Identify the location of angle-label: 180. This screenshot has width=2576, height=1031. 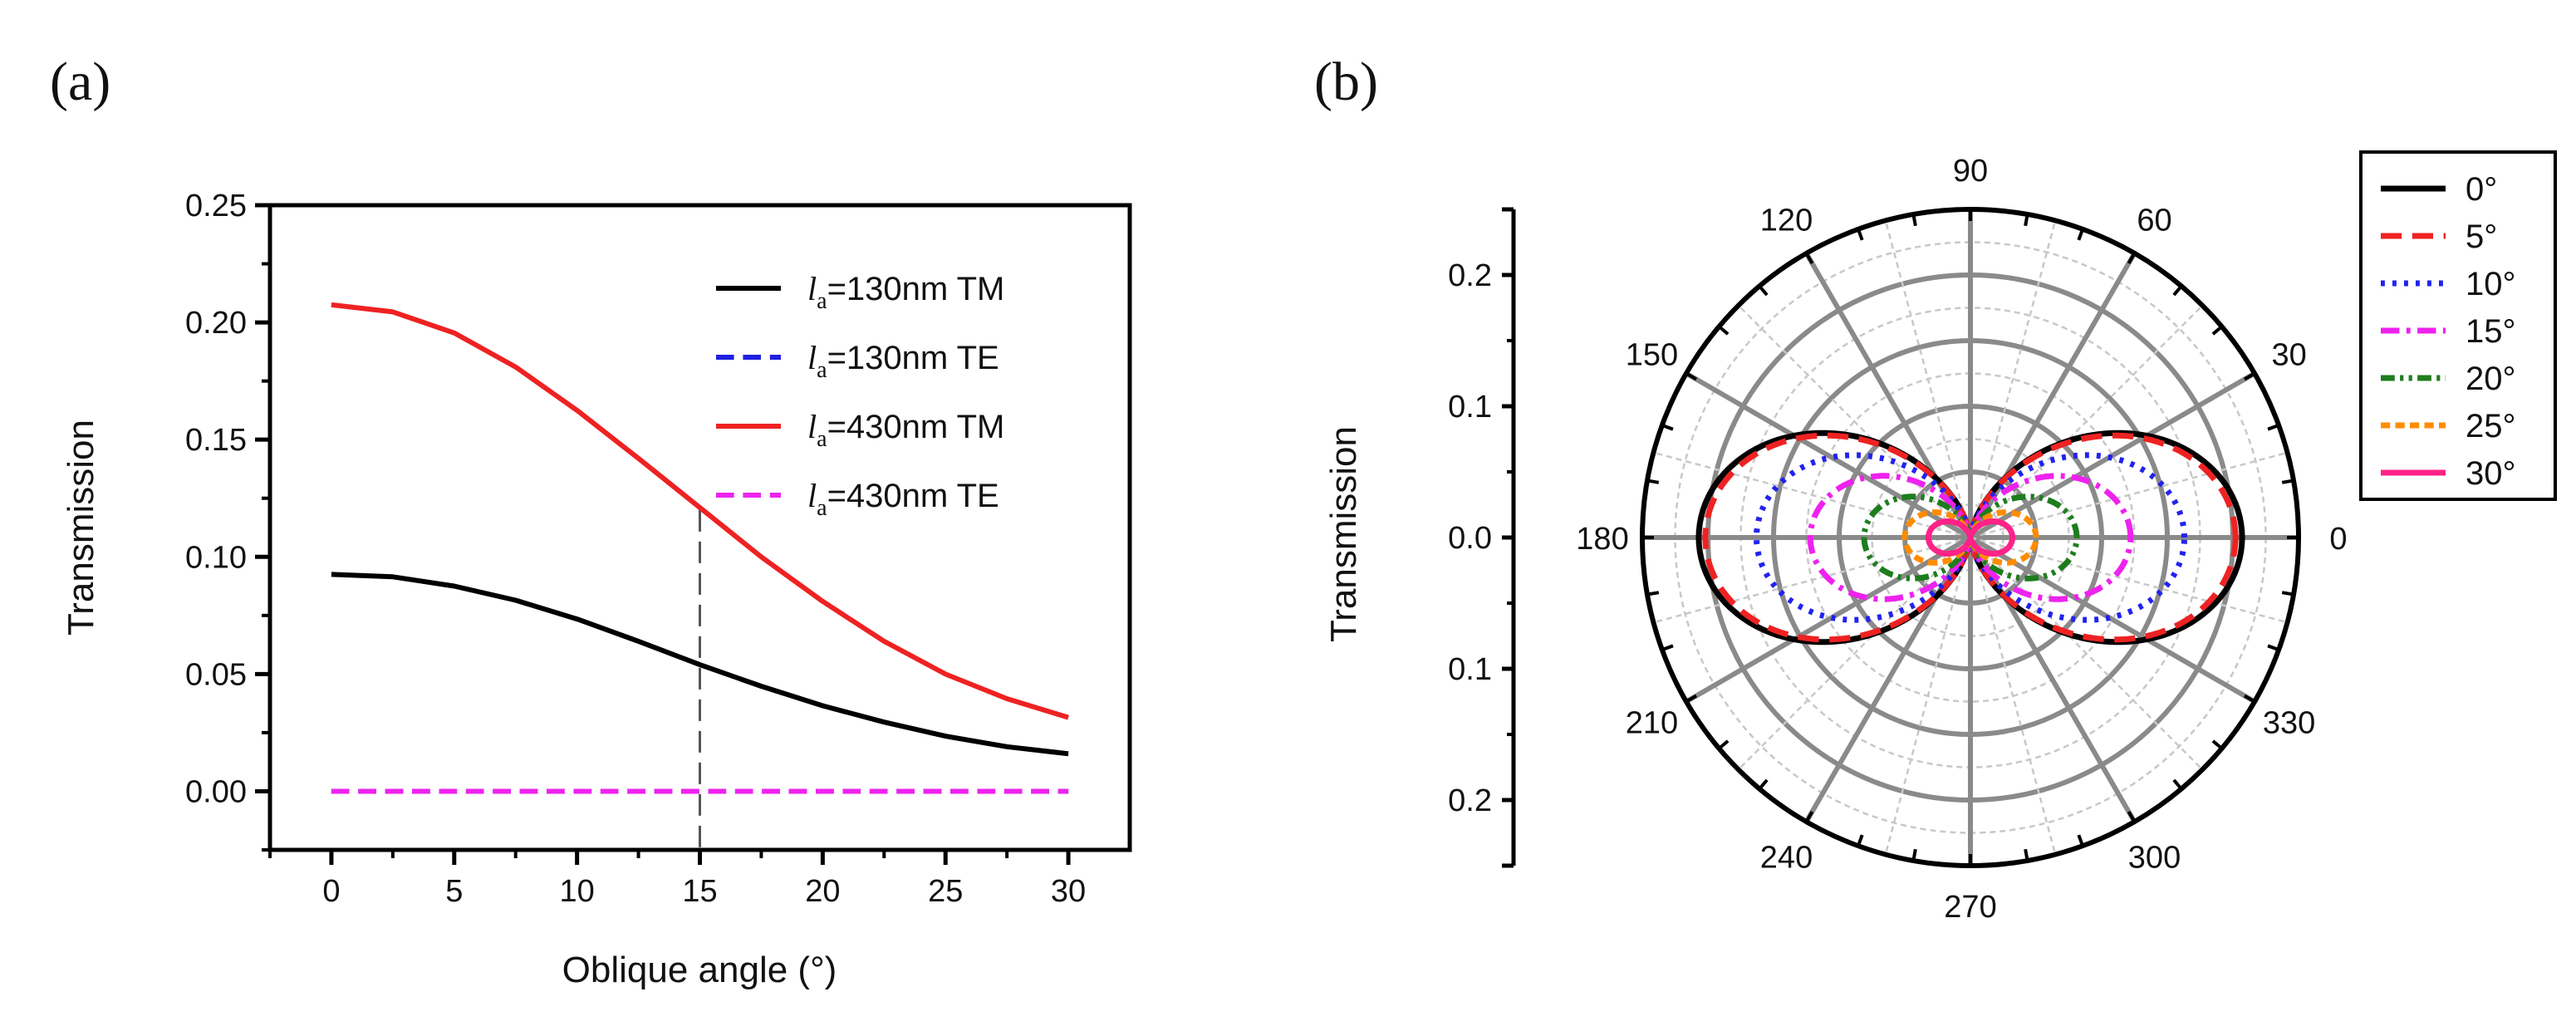
(1602, 539).